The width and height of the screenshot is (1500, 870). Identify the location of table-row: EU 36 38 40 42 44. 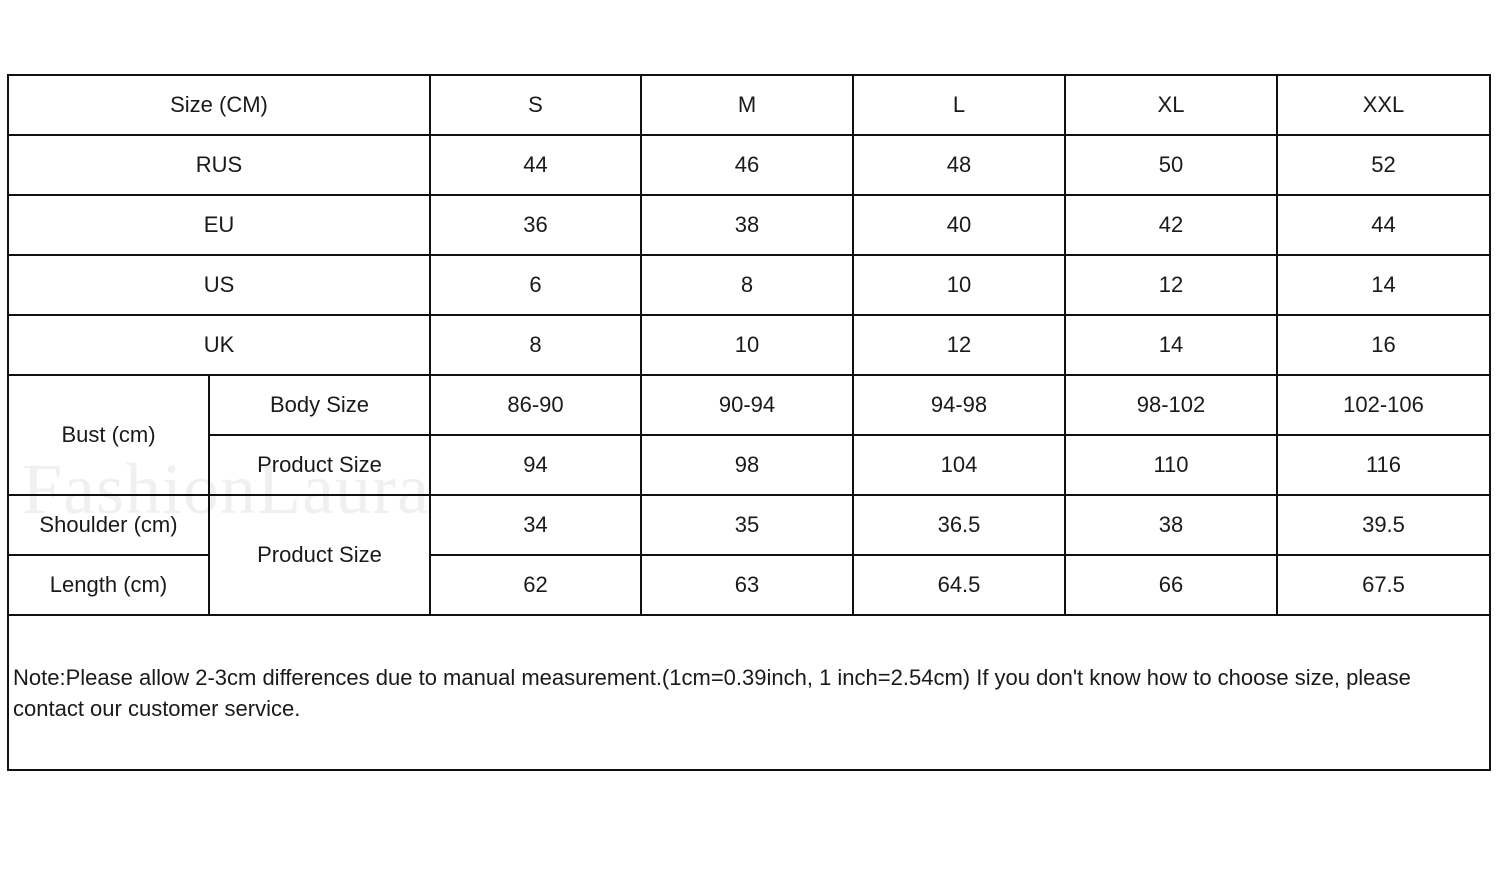
(749, 225).